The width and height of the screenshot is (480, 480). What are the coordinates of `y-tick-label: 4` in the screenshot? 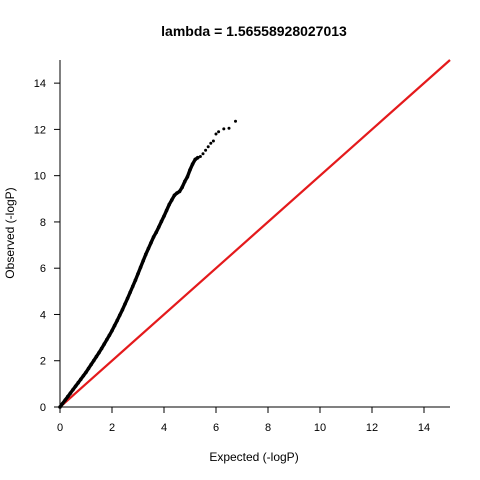 It's located at (43, 315).